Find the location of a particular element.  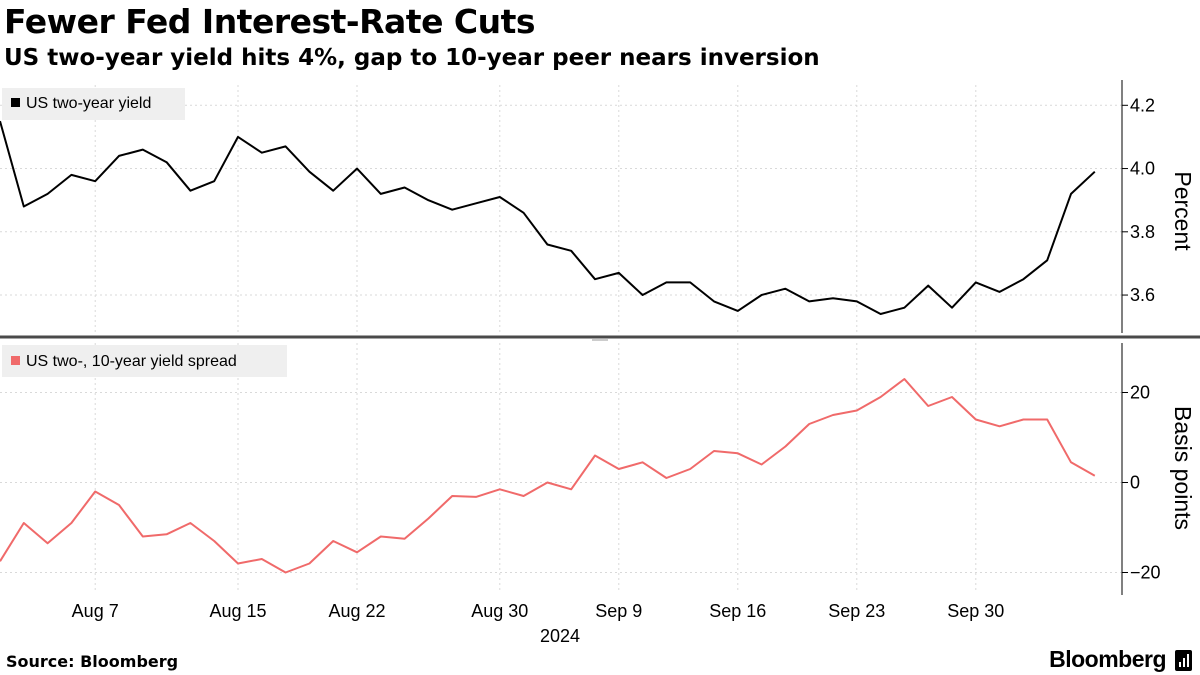

x-tick-label-3: Aug 30 is located at coordinates (499, 611).